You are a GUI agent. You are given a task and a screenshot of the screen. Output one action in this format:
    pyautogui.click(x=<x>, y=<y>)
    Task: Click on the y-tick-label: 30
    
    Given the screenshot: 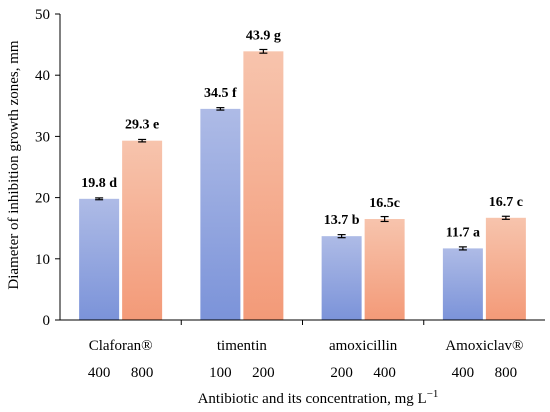 What is the action you would take?
    pyautogui.click(x=42, y=137)
    